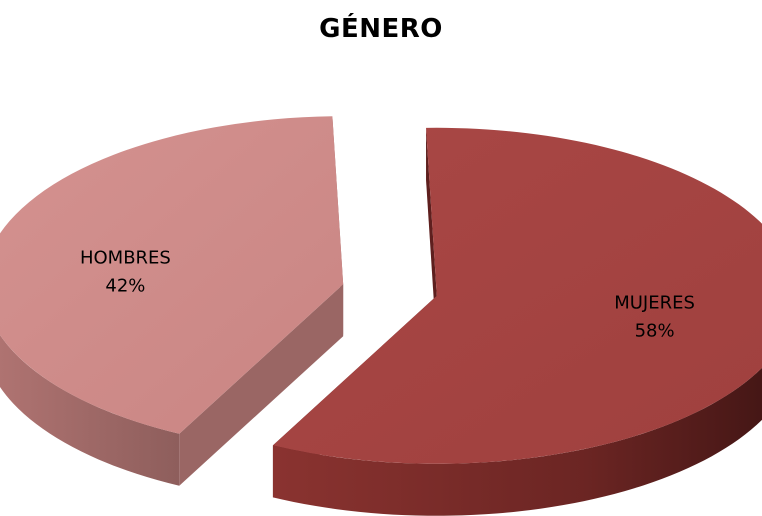  I want to click on pie-slice-wall-hombres, so click(90, 410).